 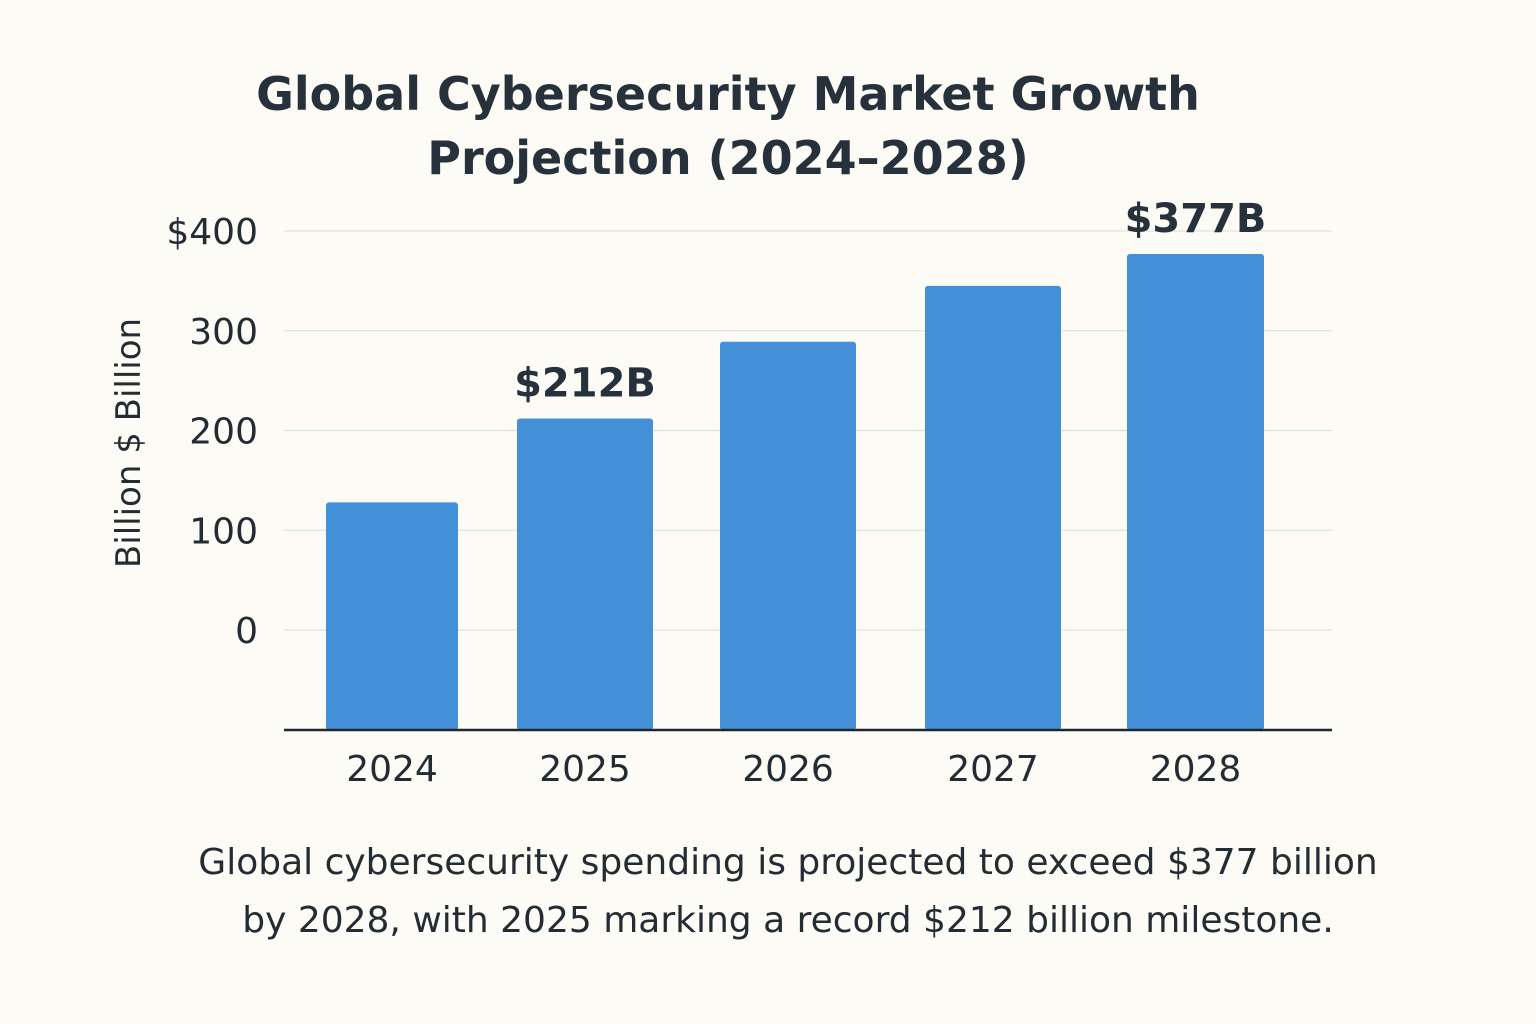 I want to click on y-tick-label: 300, so click(x=223, y=332).